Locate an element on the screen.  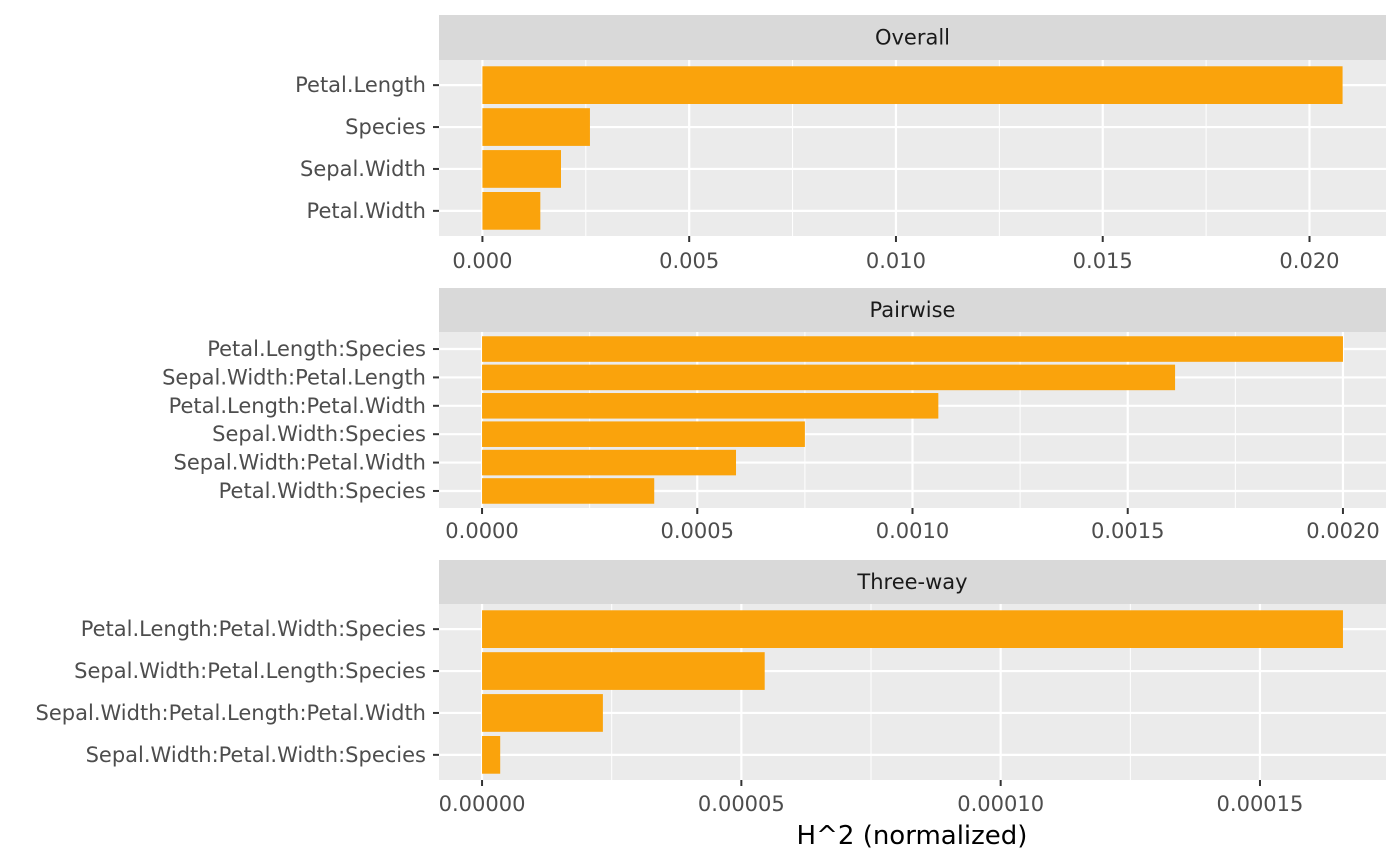
y-tick-label: Sepal.Width:Petal.Width:Species is located at coordinates (256, 755).